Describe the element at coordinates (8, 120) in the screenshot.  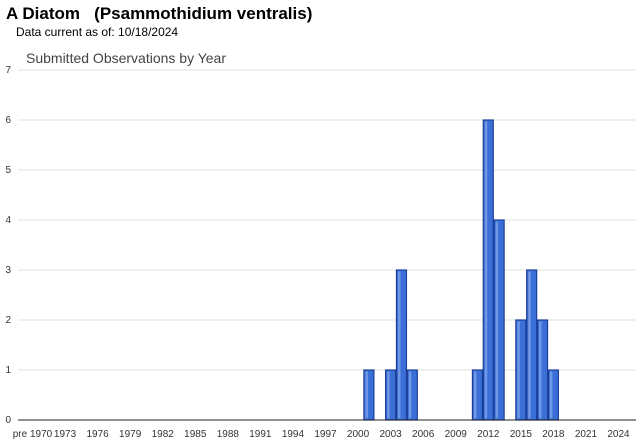
I see `y-tick-label: 6` at that location.